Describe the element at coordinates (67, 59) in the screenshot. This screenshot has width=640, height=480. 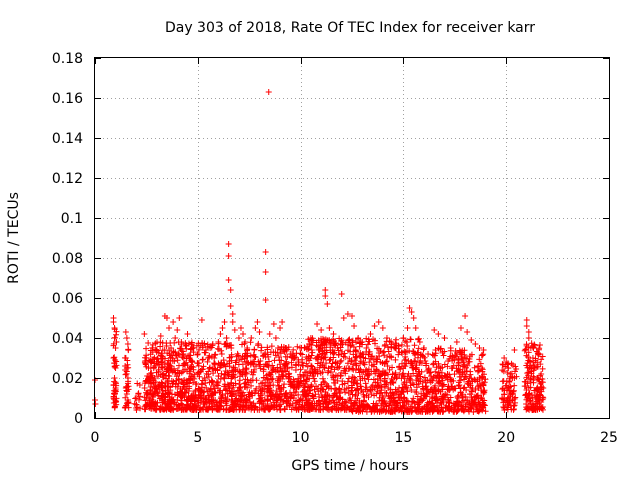
I see `y-tick-label: 0.18` at that location.